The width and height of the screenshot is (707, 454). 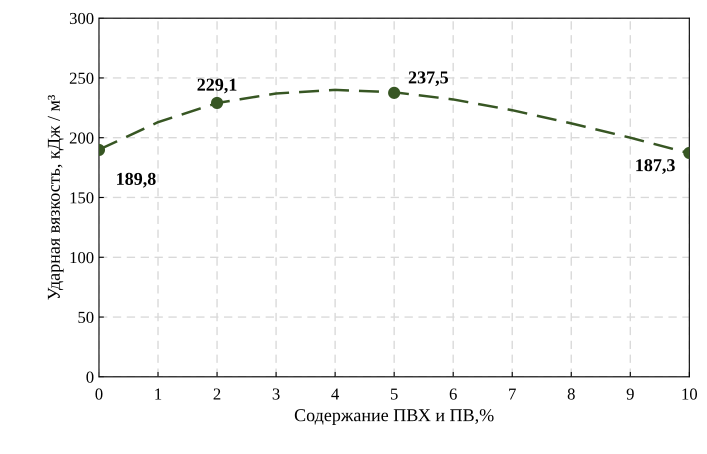 I want to click on y-axis-title: Ударная вязкость, кДж / м³, so click(x=56, y=197).